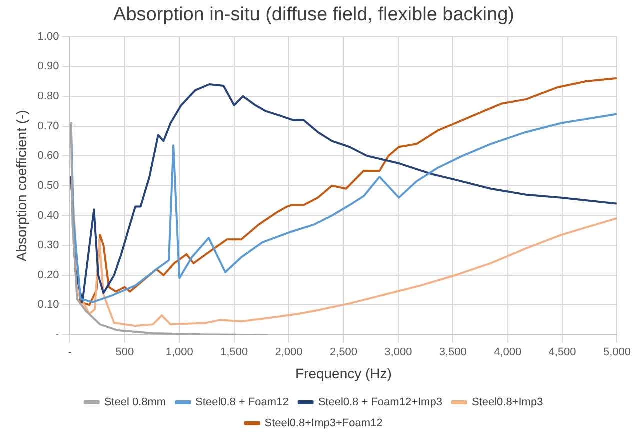 Image resolution: width=634 pixels, height=443 pixels. Describe the element at coordinates (380, 402) in the screenshot. I see `legend-label: Steel0.8 + Foam12+Imp3` at that location.